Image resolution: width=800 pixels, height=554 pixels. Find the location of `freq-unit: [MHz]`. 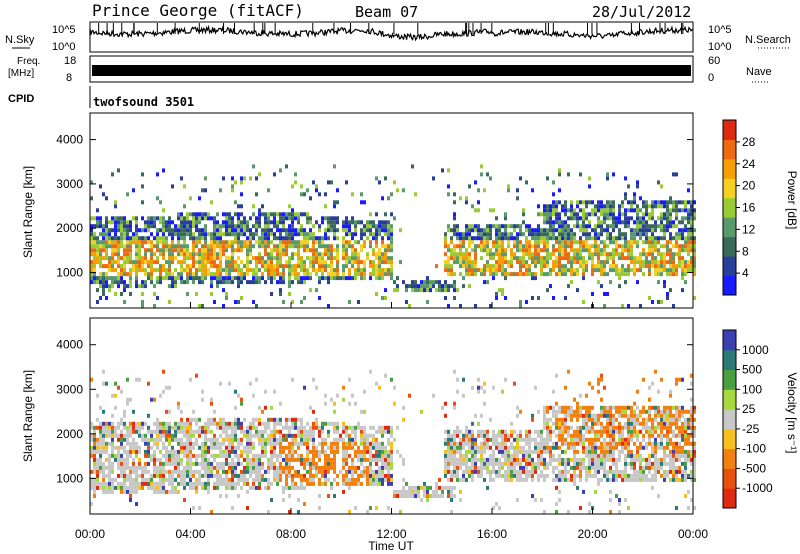

freq-unit: [MHz] is located at coordinates (21, 73).